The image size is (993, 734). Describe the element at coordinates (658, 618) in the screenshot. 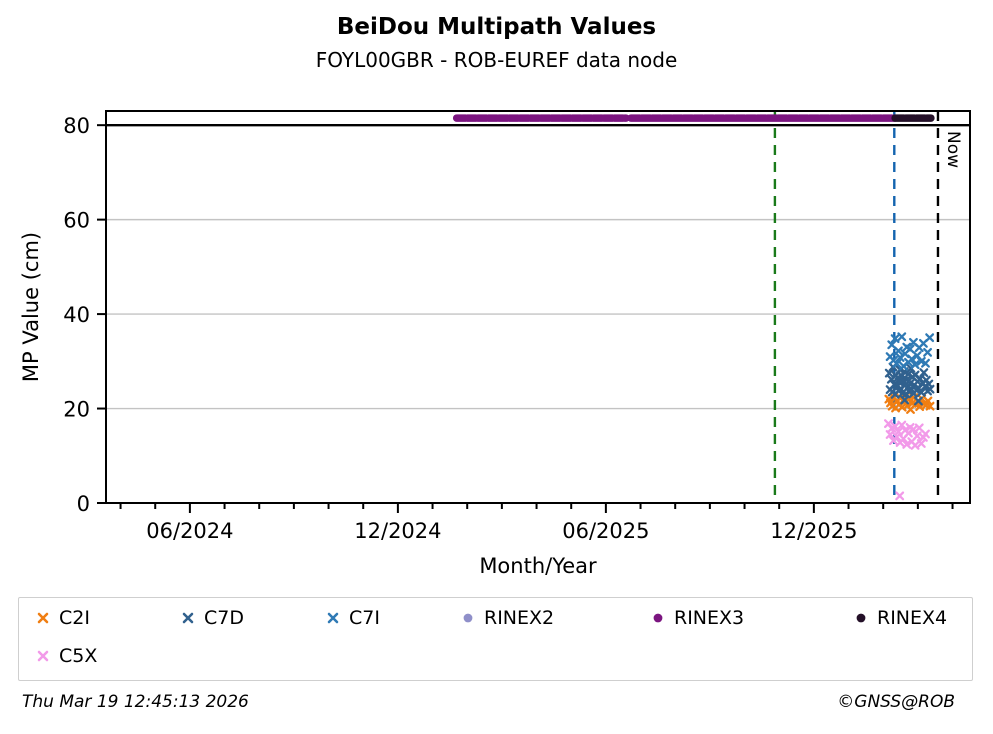

I see `rinex3-marker-icon` at that location.